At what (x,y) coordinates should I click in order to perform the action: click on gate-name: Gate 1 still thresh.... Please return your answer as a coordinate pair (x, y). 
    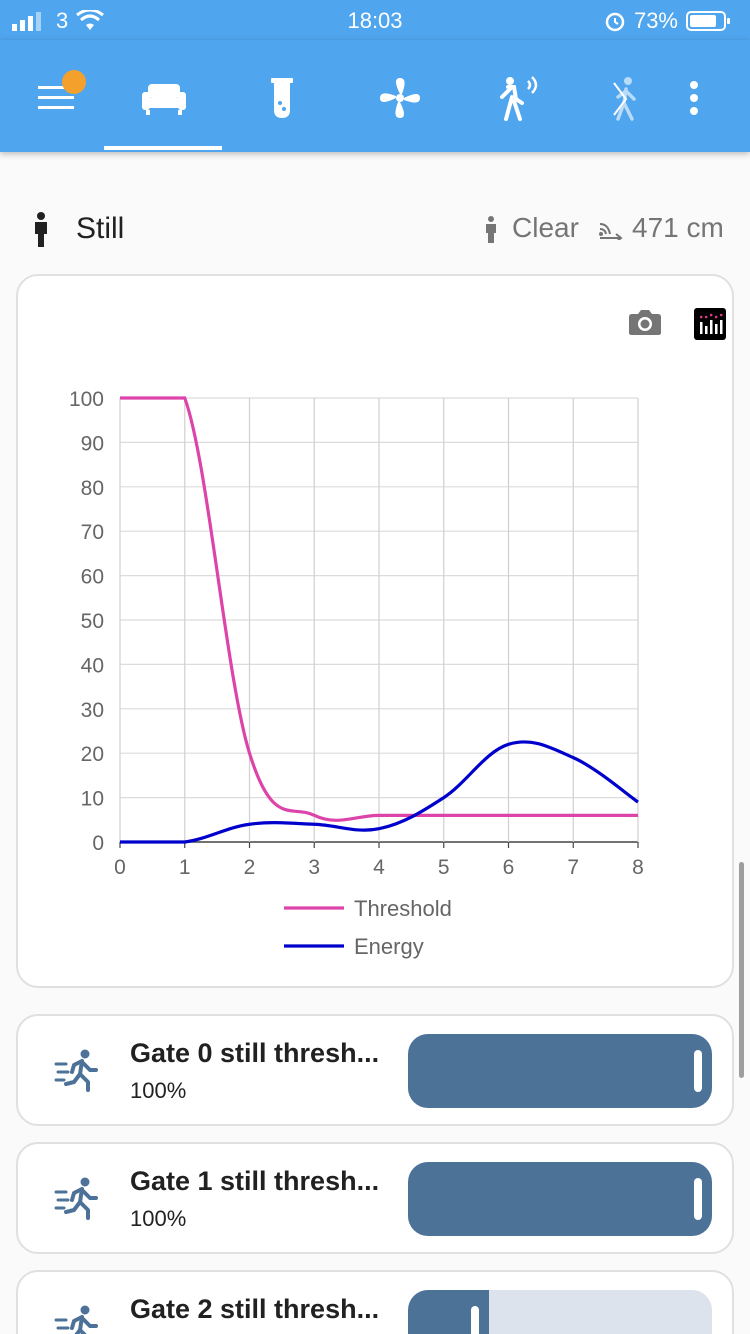
    Looking at the image, I should click on (255, 1181).